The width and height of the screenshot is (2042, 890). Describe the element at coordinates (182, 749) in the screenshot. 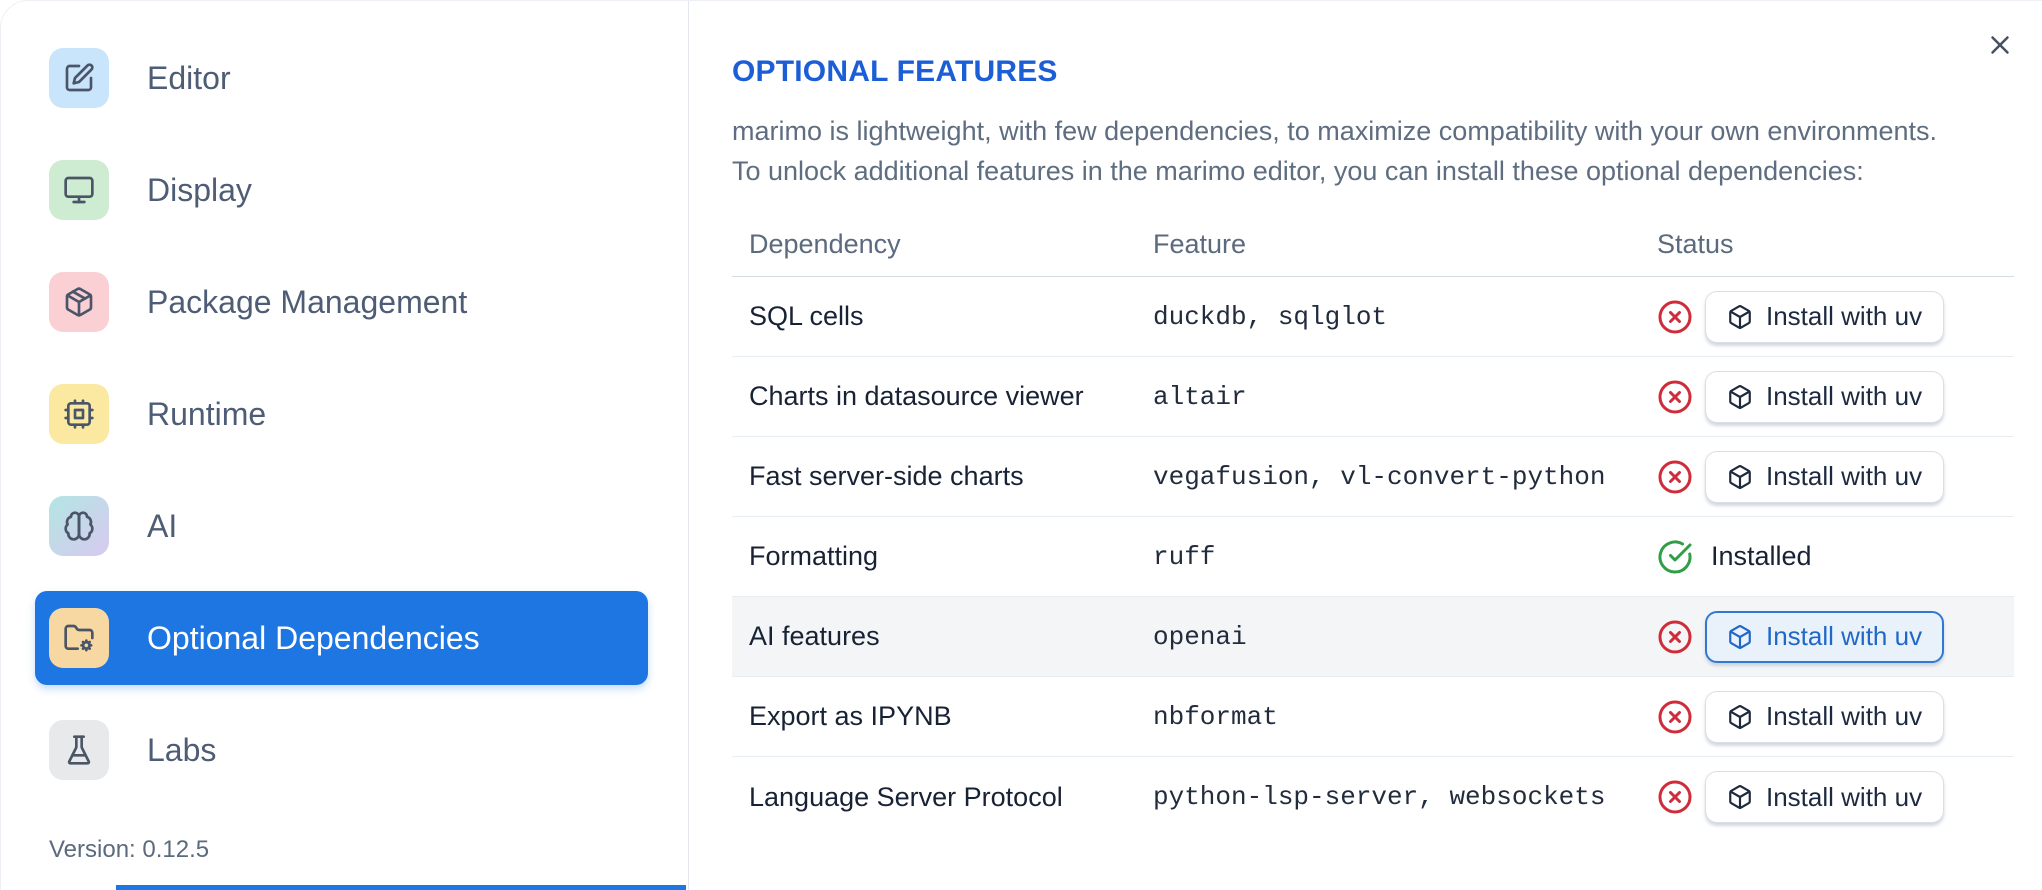

I see `sidebar-item-label: Labs` at that location.